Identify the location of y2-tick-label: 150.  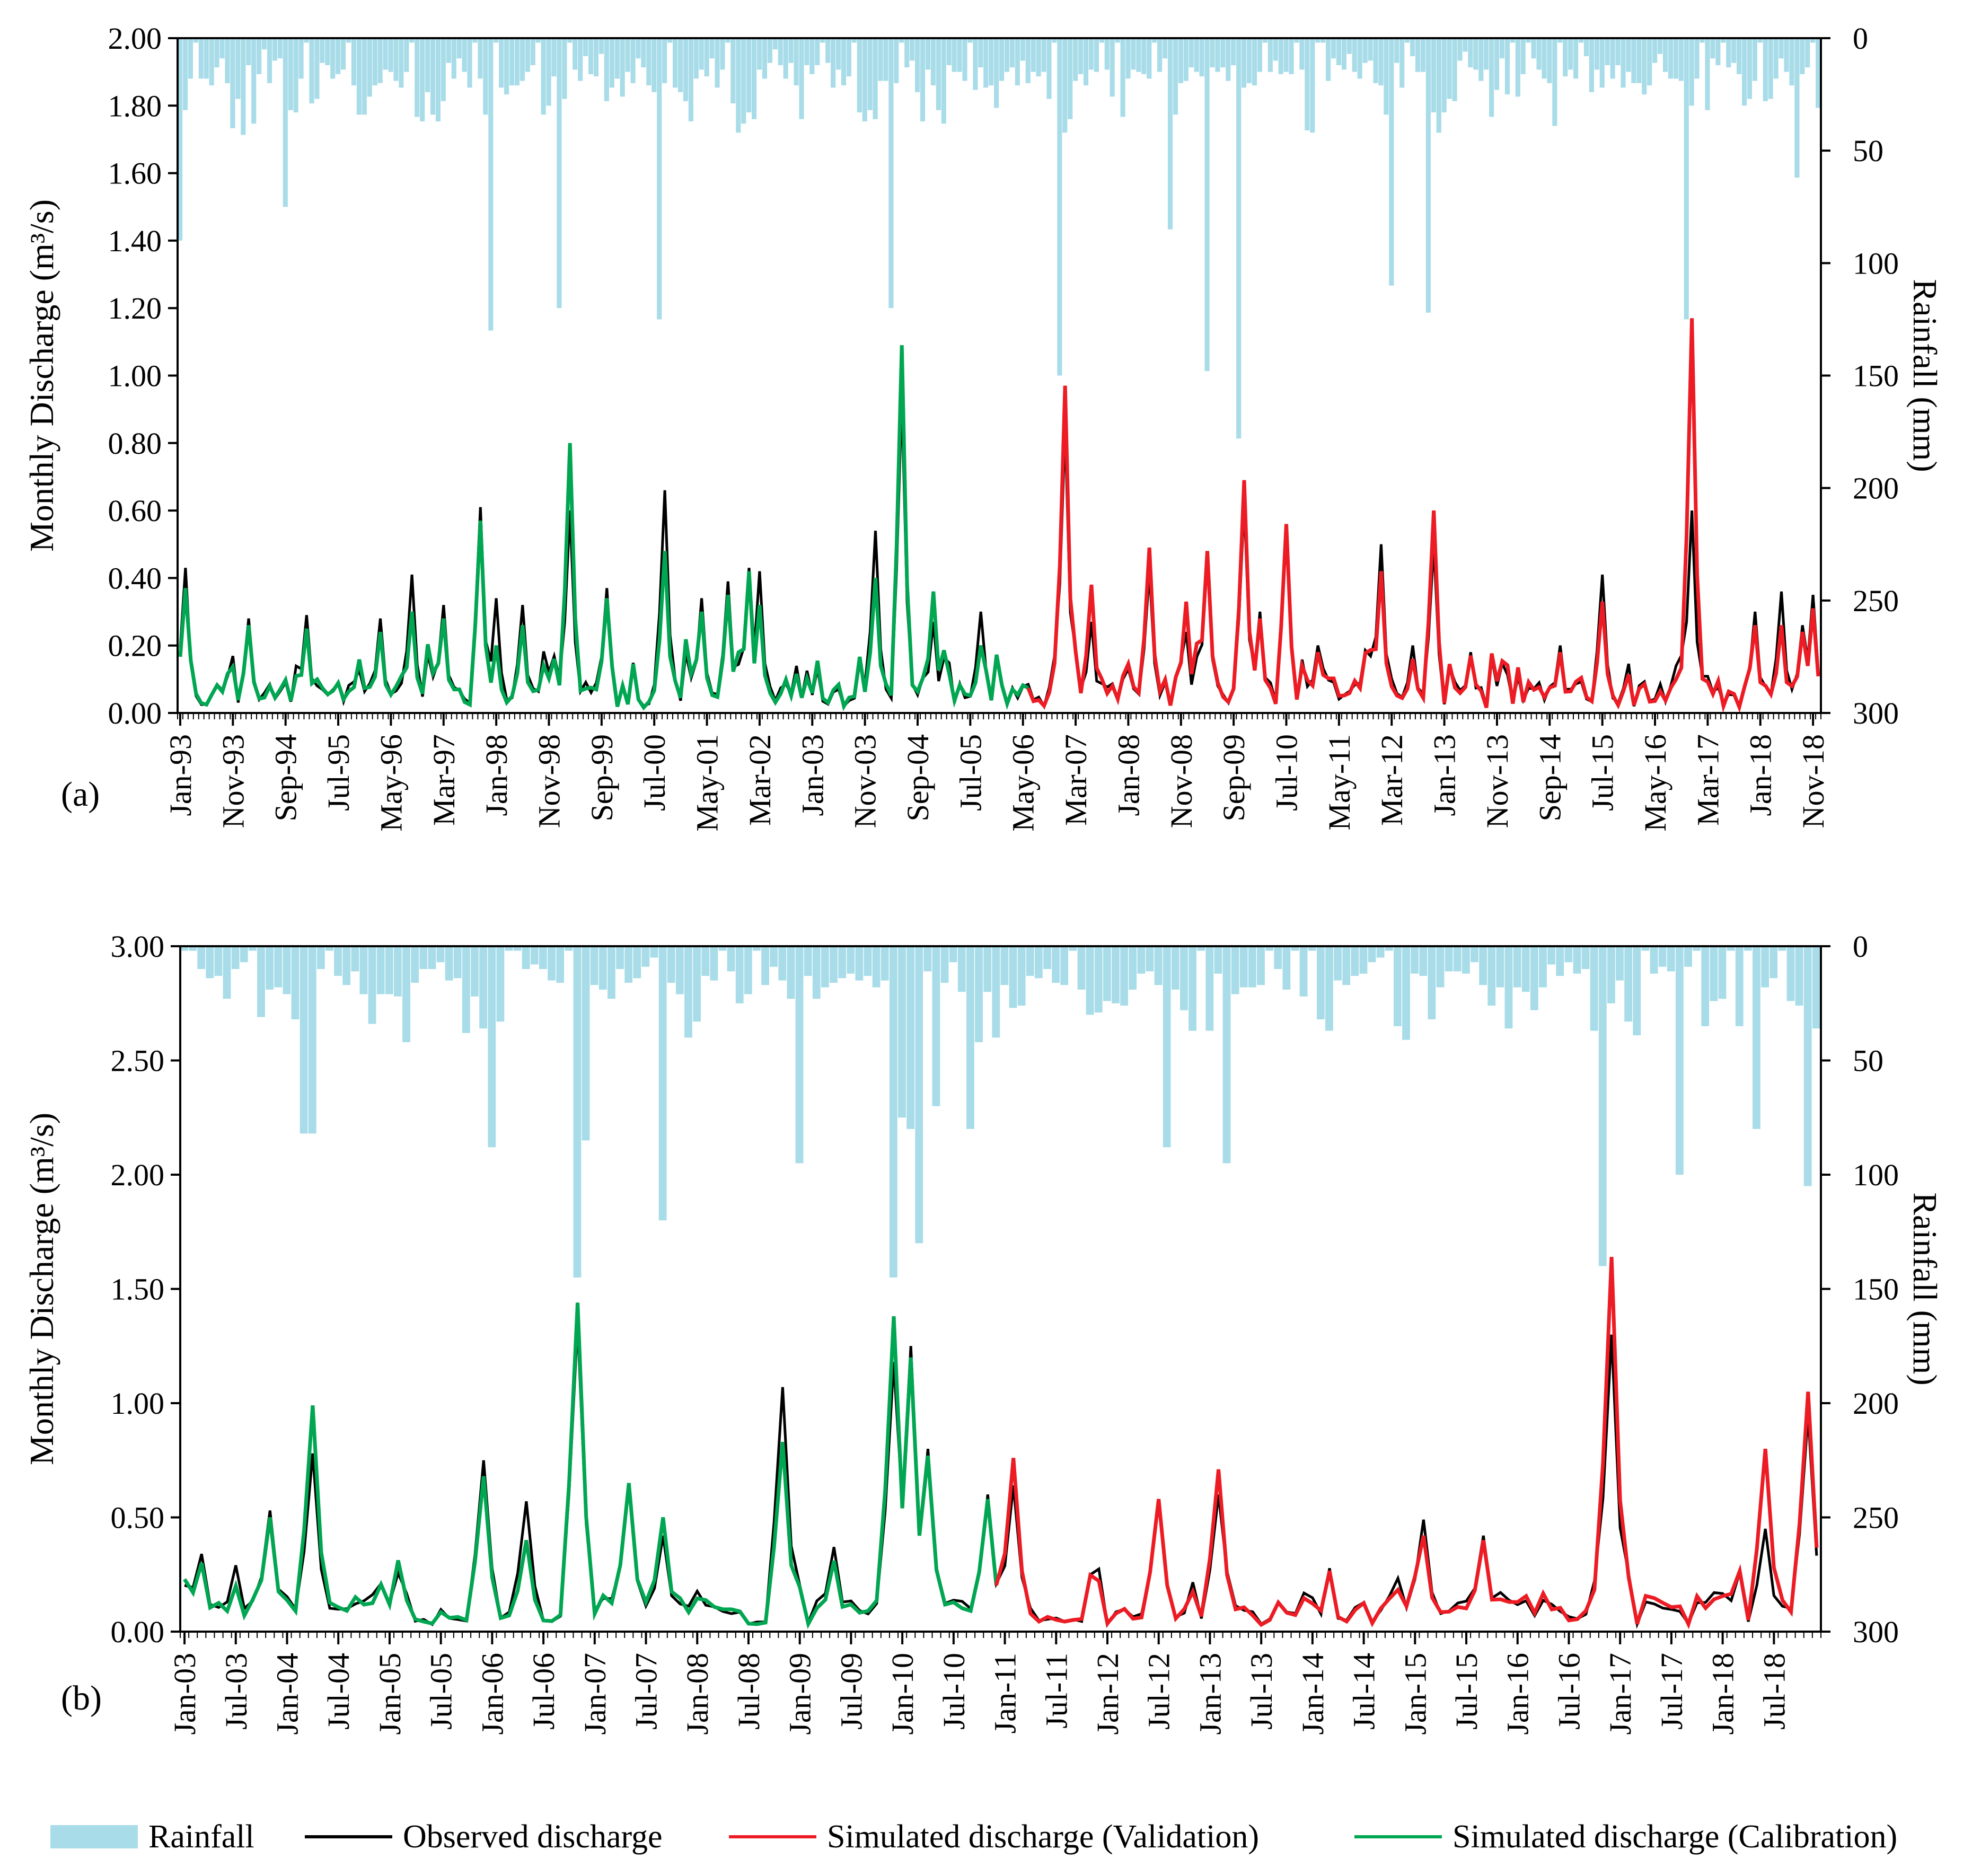
(1876, 376).